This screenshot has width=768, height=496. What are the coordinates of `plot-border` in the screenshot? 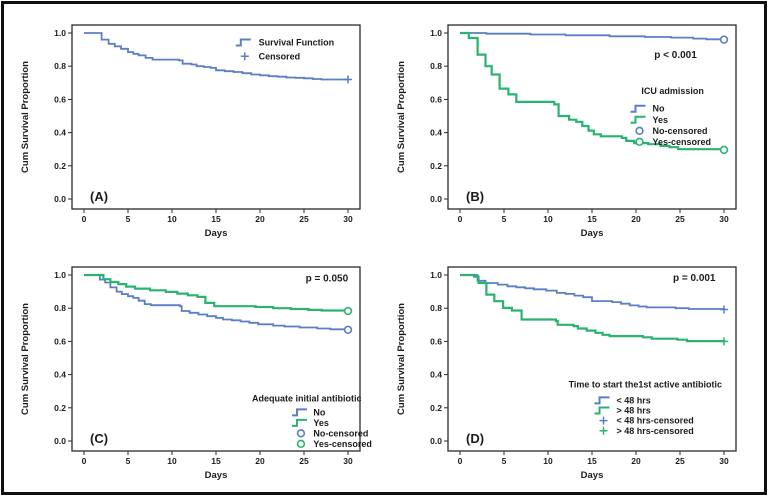 It's located at (216, 117).